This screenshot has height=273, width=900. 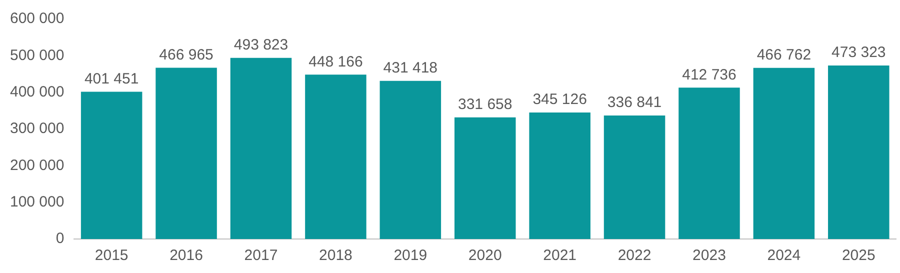 I want to click on x-tick-label: 2018, so click(x=335, y=255).